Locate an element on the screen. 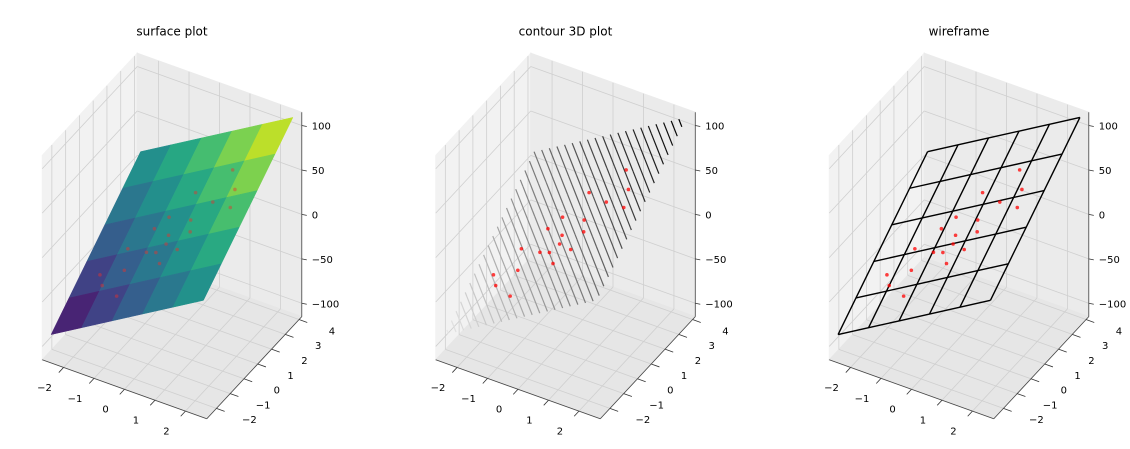 Image resolution: width=1130 pixels, height=449 pixels. chart-title: contour 3D plot is located at coordinates (566, 32).